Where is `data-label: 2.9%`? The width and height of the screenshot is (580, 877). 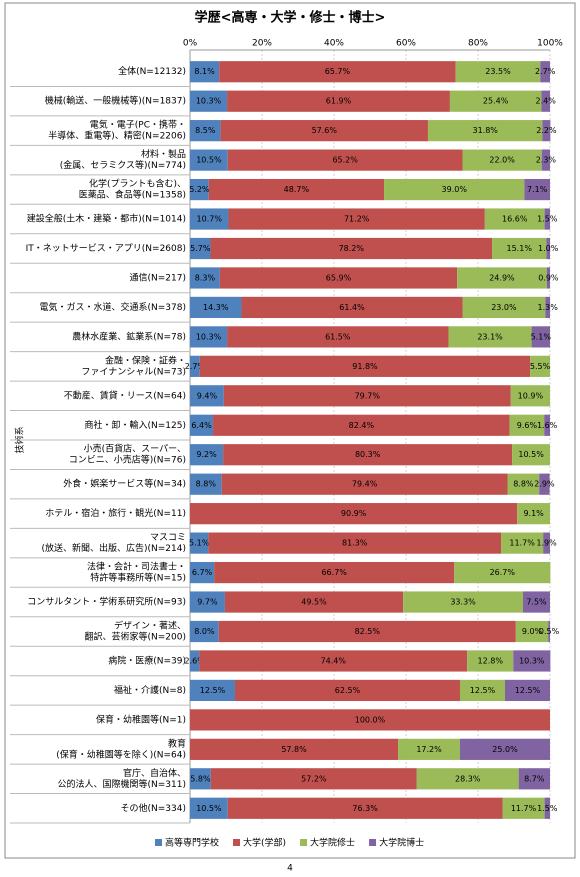
data-label: 2.9% is located at coordinates (544, 484).